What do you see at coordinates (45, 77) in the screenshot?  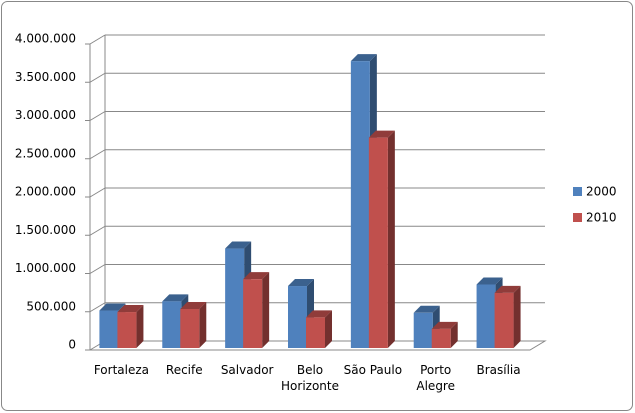 I see `y-tick-label: 3.500.000` at bounding box center [45, 77].